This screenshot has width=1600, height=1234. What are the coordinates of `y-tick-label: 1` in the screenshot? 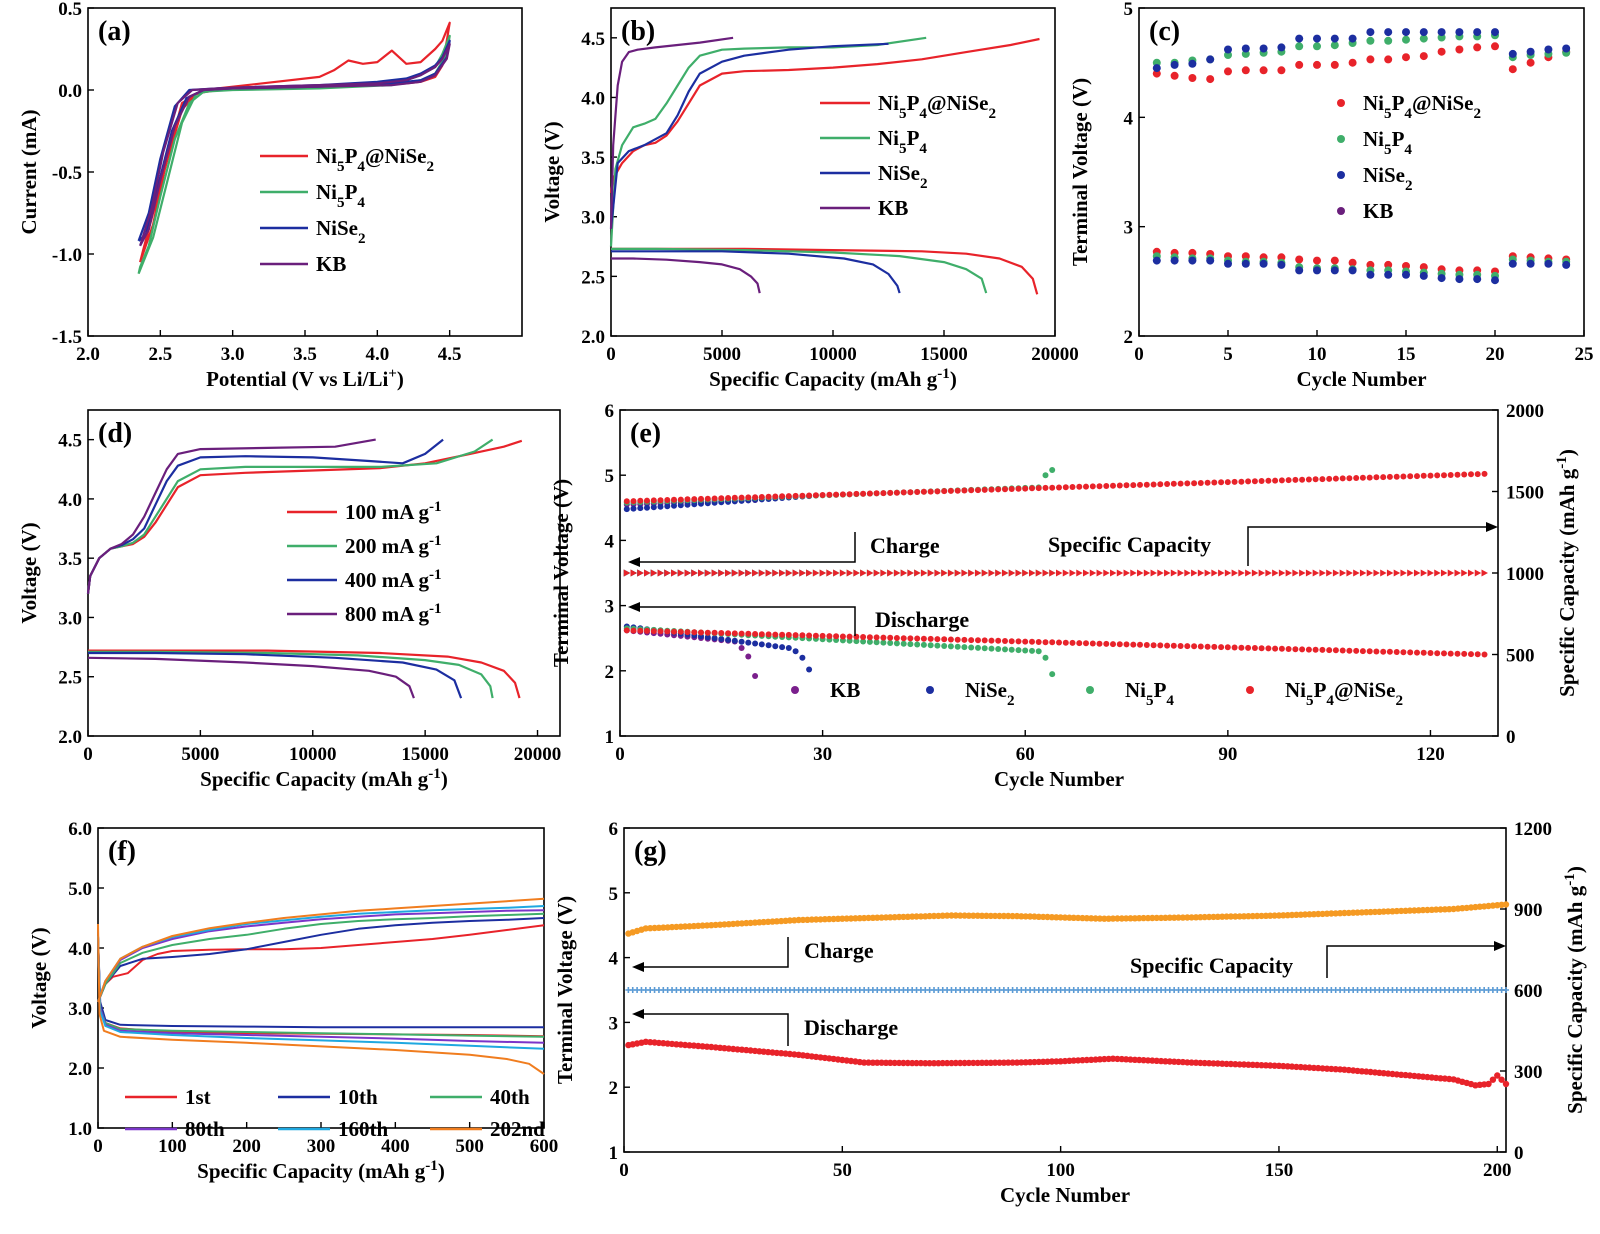 It's located at (610, 737).